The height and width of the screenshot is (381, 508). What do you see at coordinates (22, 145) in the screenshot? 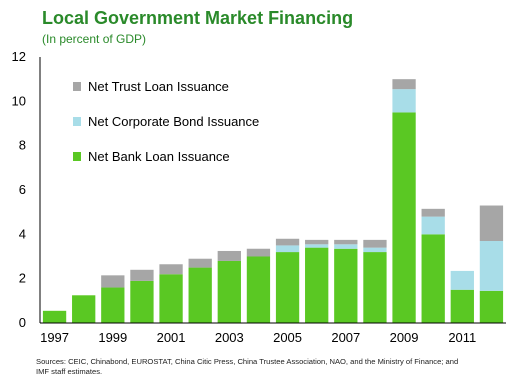
I see `y-tick-label: 8` at bounding box center [22, 145].